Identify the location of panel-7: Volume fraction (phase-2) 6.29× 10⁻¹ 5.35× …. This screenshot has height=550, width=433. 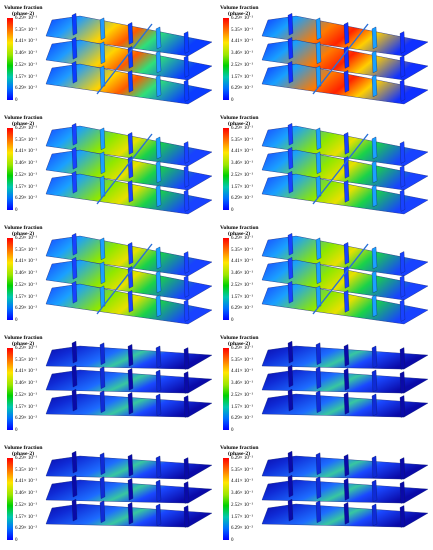
(109, 385).